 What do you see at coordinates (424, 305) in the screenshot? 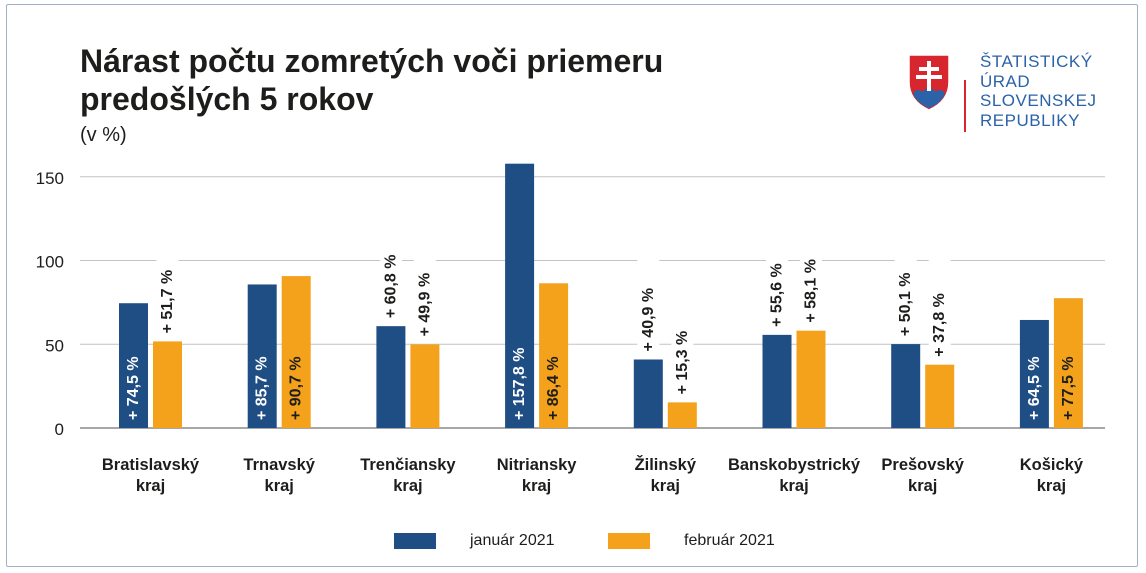
I see `data-label-february-2: + 49,9 %` at bounding box center [424, 305].